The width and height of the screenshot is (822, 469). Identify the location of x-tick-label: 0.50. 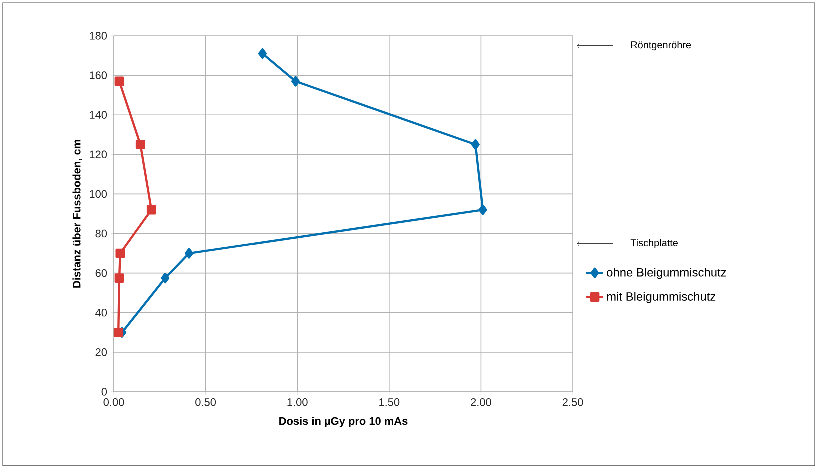
(206, 402).